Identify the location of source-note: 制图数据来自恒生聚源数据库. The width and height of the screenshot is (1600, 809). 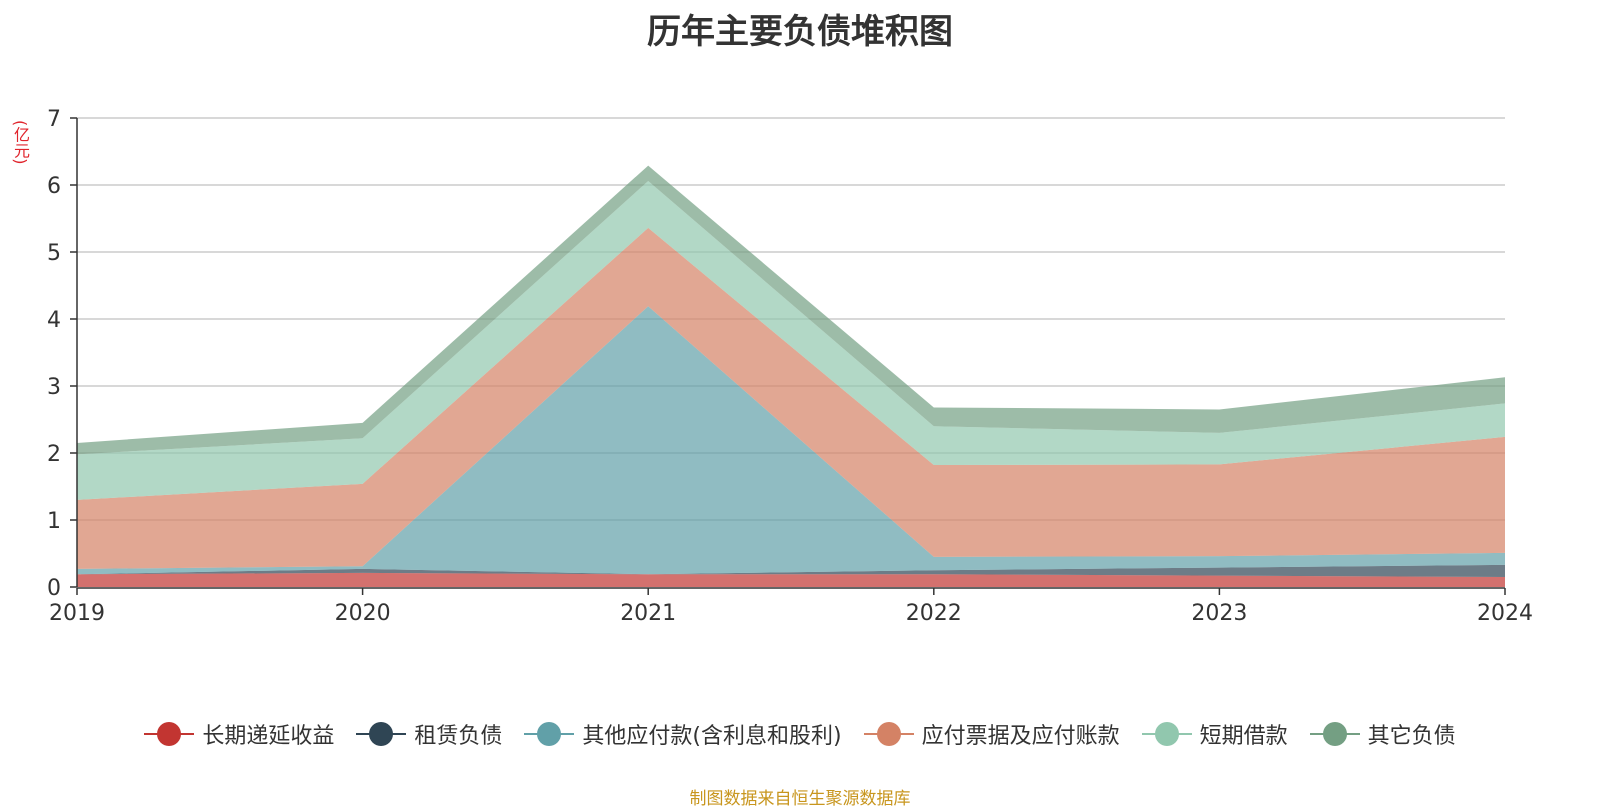
(800, 799).